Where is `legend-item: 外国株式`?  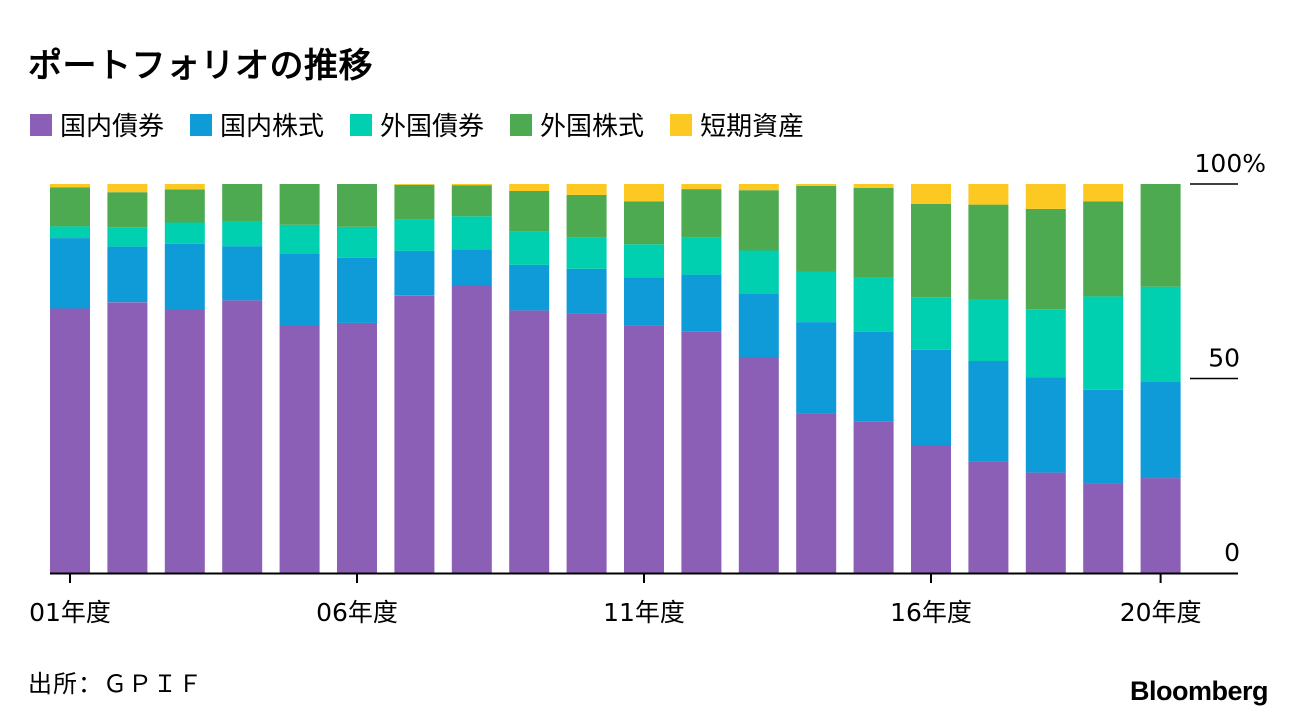
legend-item: 外国株式 is located at coordinates (577, 124).